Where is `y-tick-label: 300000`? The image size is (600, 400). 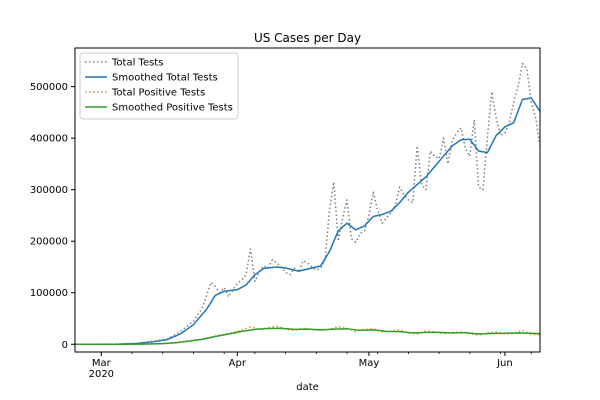 y-tick-label: 300000 is located at coordinates (49, 190).